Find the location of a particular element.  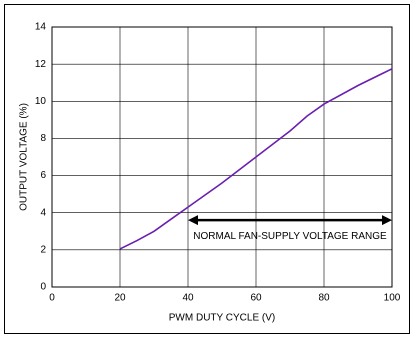

x-tick-label: 20 is located at coordinates (120, 298).